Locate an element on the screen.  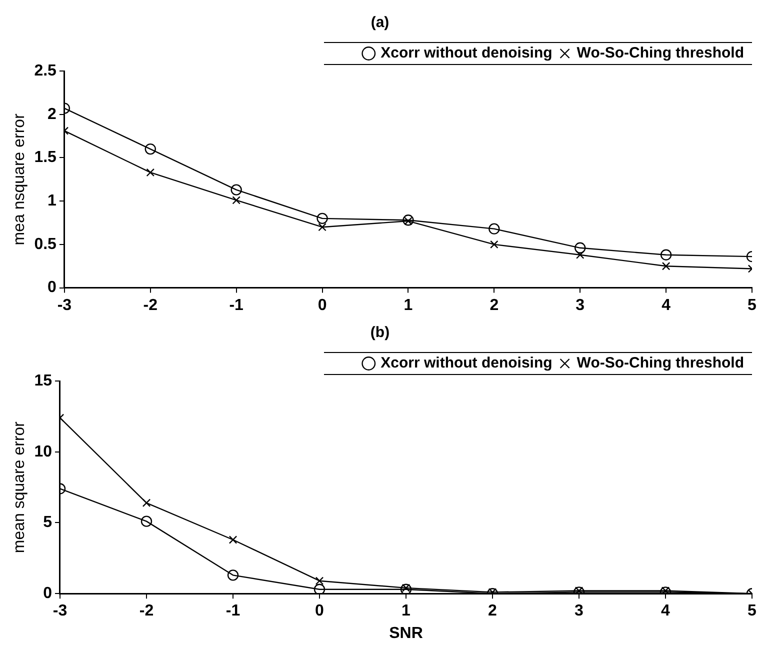
chart-title: (b) is located at coordinates (380, 333).